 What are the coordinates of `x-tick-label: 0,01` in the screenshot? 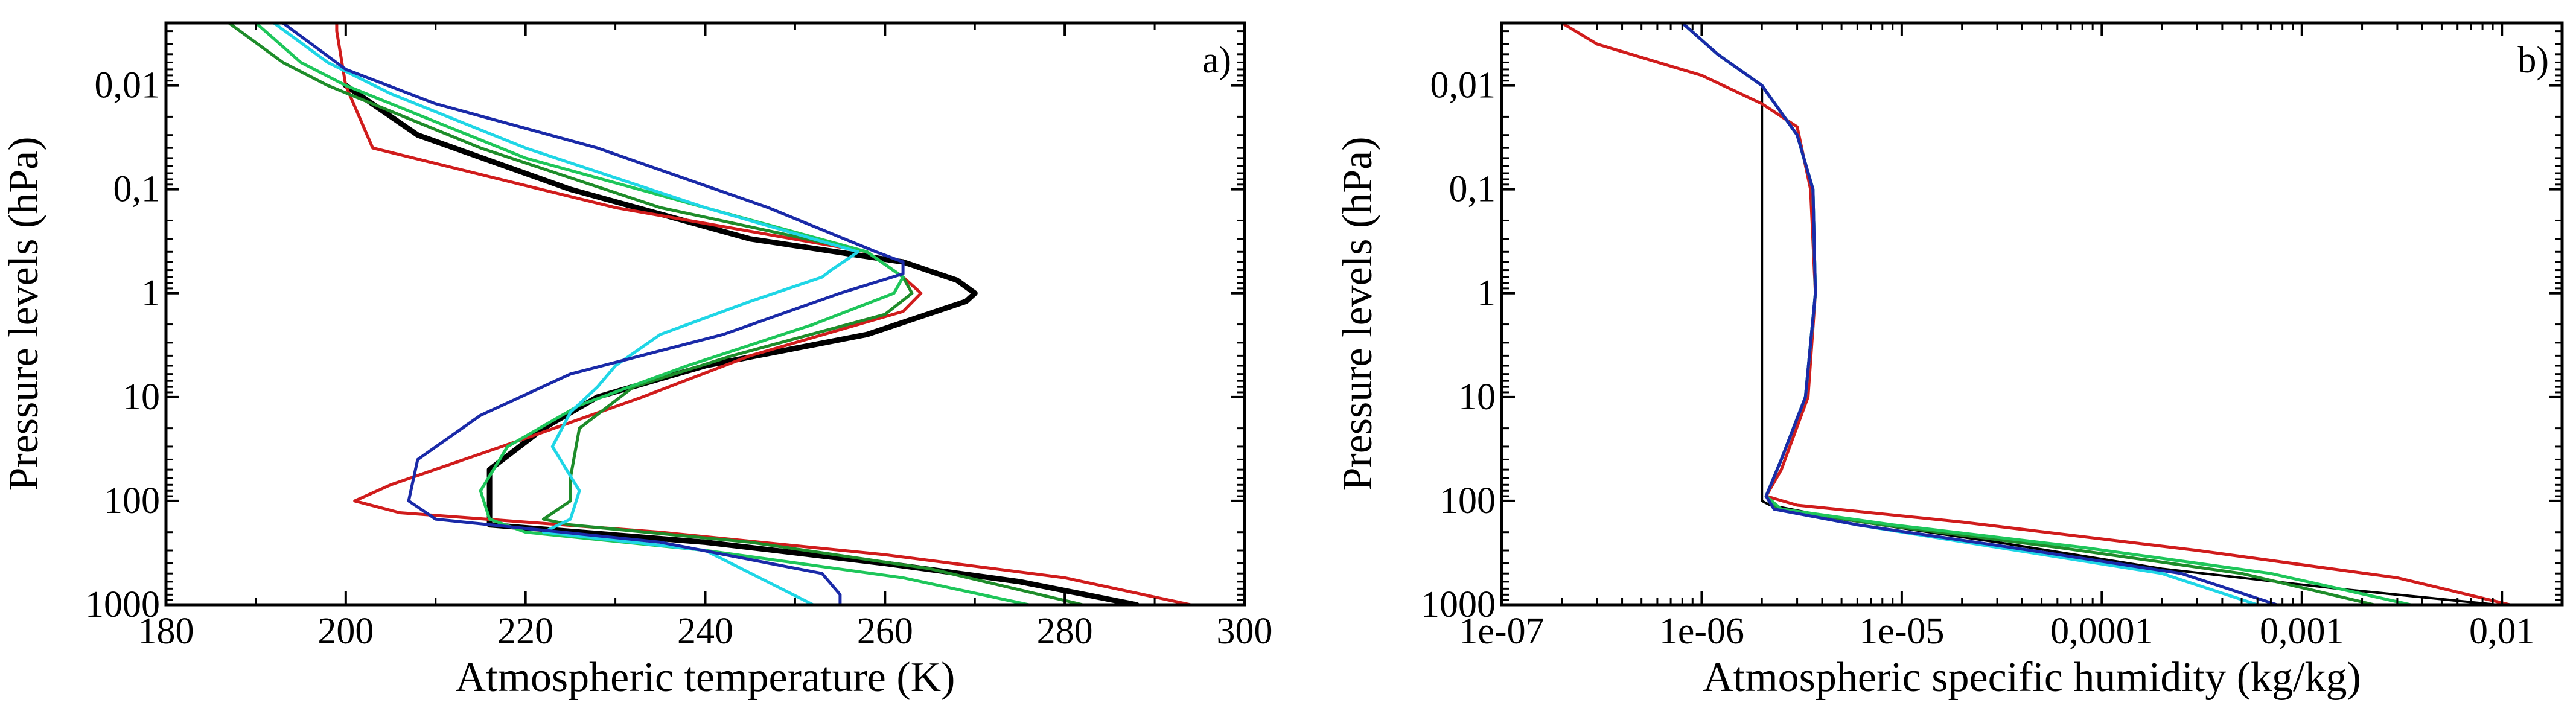 It's located at (2502, 631).